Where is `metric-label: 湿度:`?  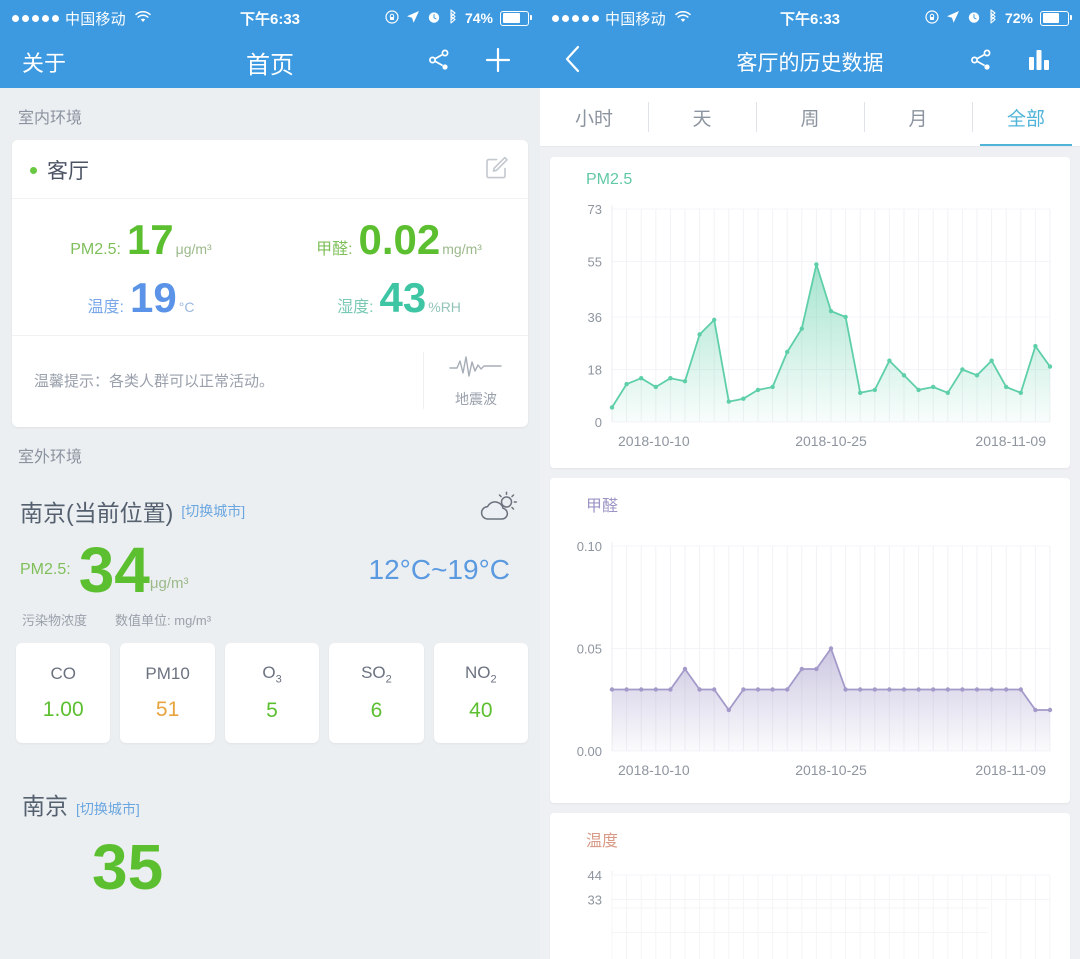 metric-label: 湿度: is located at coordinates (355, 307).